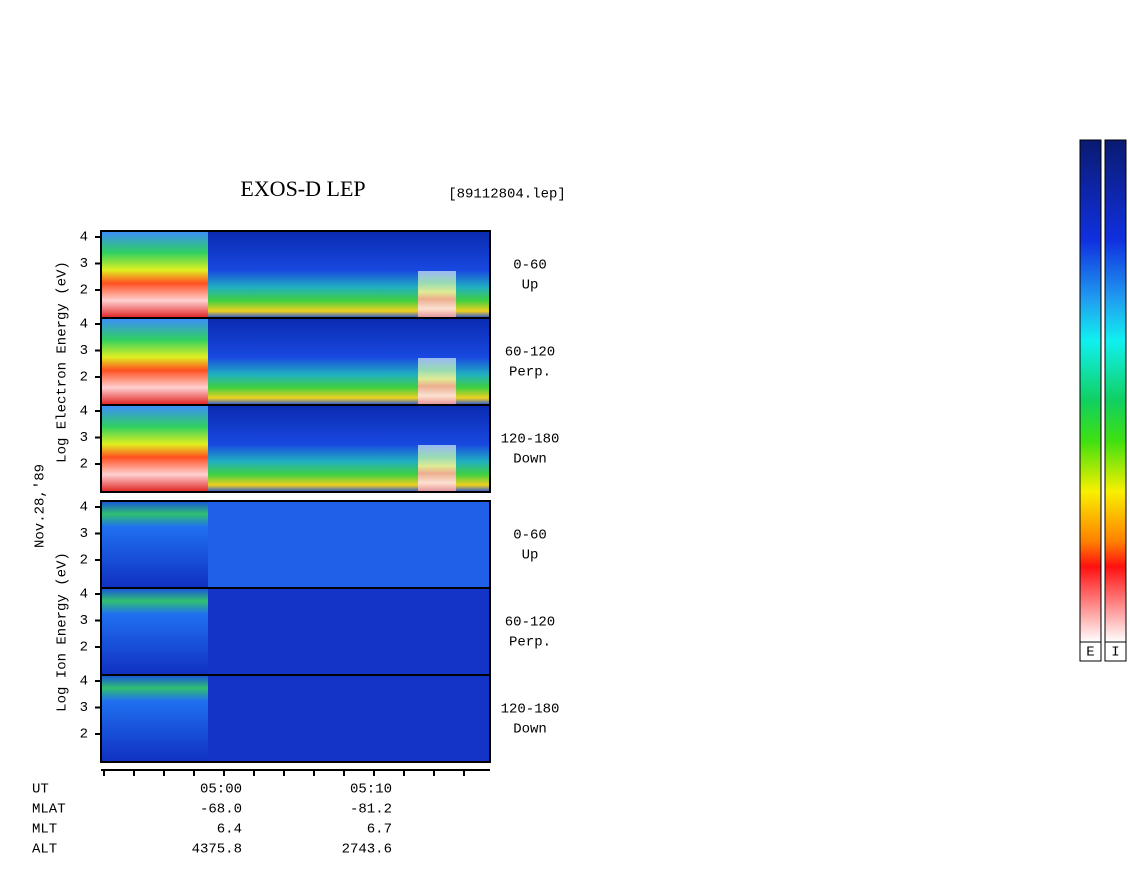 The image size is (1130, 875). I want to click on color-bar-label: I, so click(1115, 653).